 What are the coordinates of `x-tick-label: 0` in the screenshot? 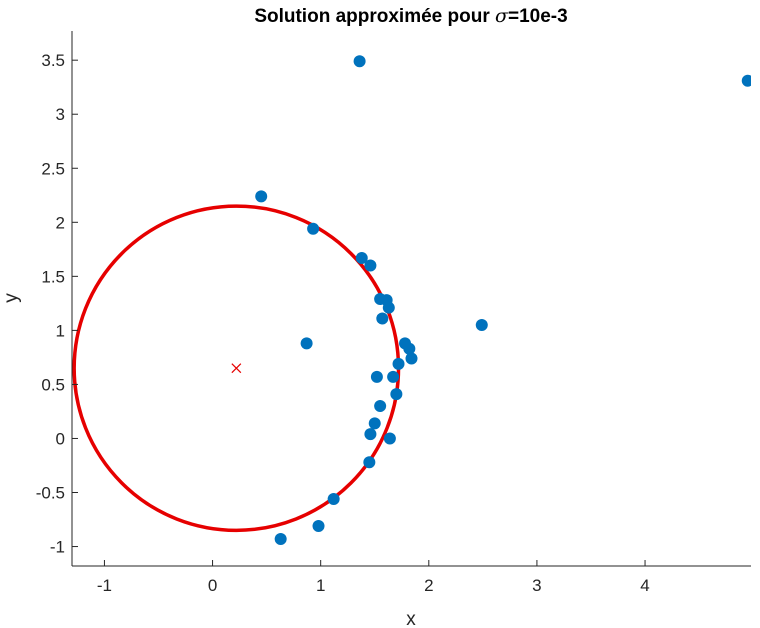 It's located at (212, 585).